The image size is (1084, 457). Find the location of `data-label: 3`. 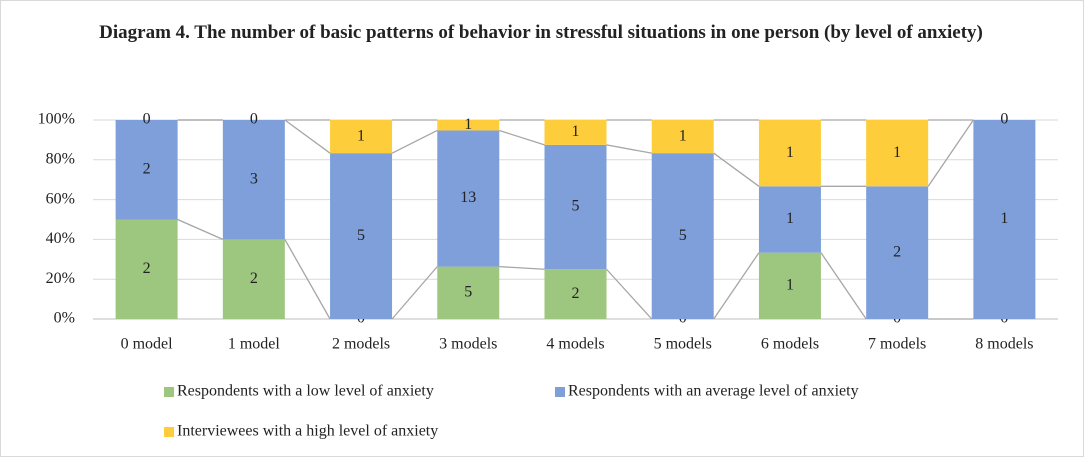

data-label: 3 is located at coordinates (254, 178).